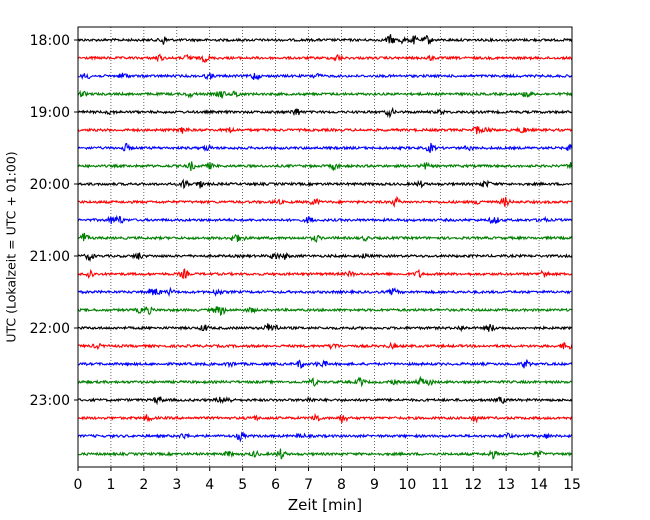 Image resolution: width=650 pixels, height=520 pixels. Describe the element at coordinates (54, 221) in the screenshot. I see `y-axis: 18:00 19:00 20:00 21:00 22:00 23:00` at that location.